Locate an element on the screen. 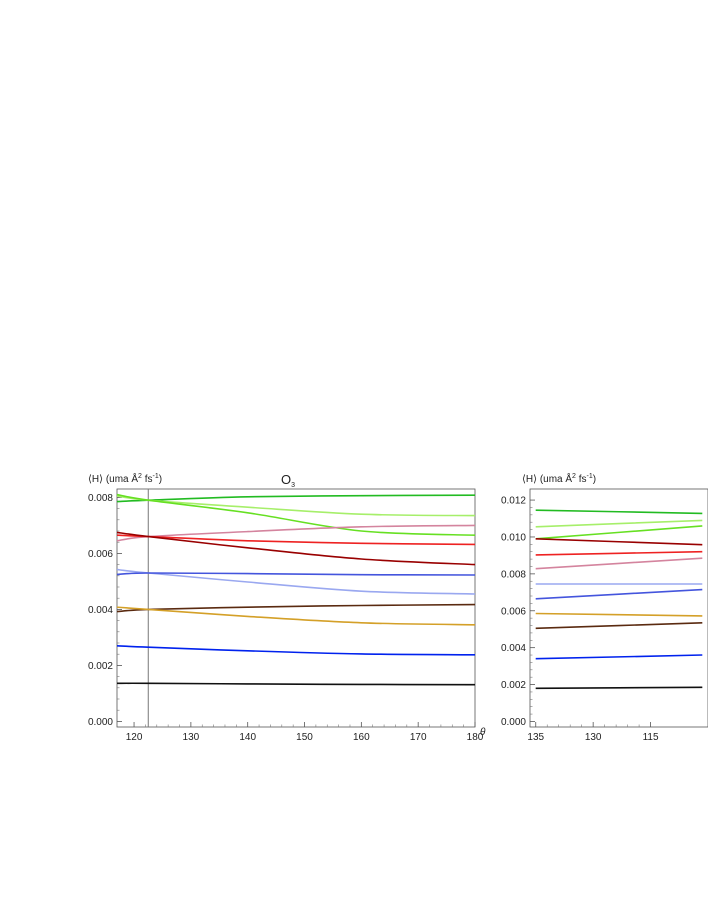  y-tick-label: 0.012 is located at coordinates (513, 501).